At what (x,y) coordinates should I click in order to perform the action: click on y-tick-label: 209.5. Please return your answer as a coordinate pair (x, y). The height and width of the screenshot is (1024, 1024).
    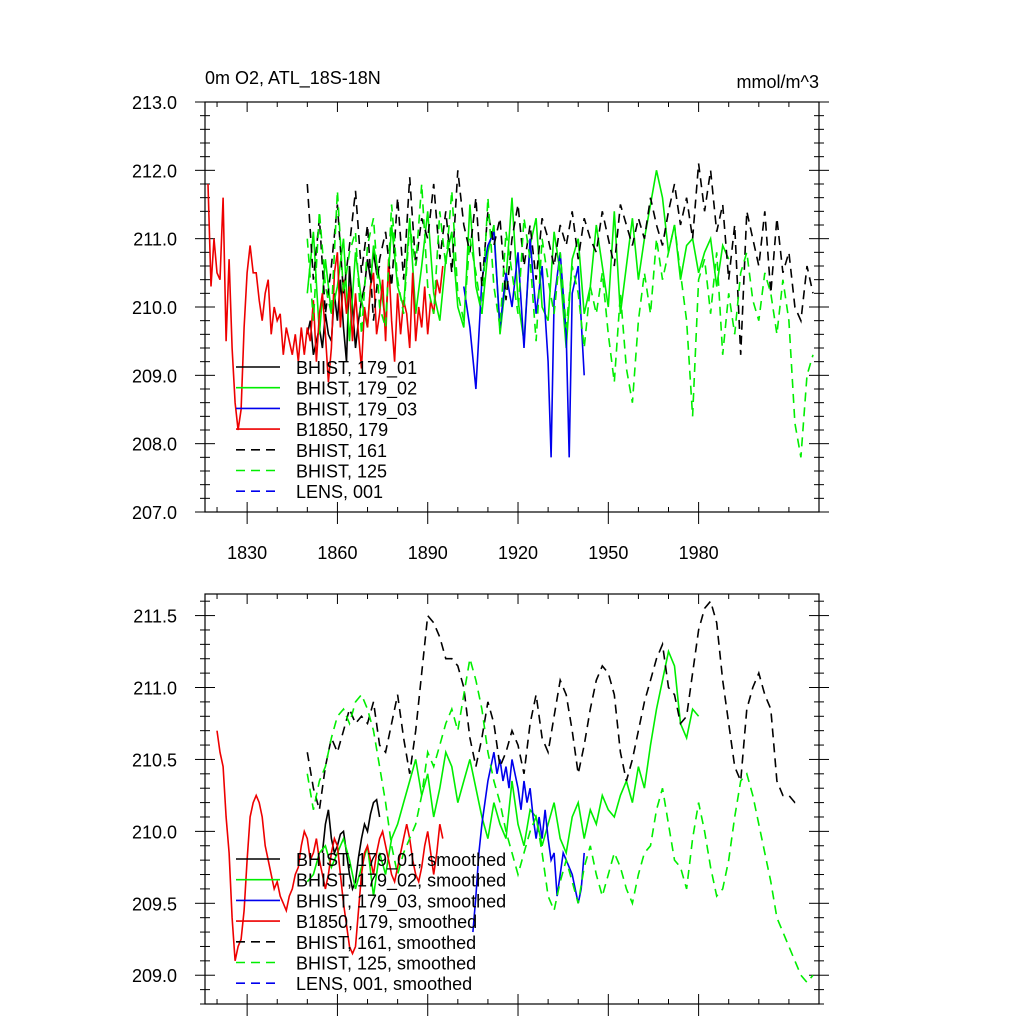
    Looking at the image, I should click on (154, 904).